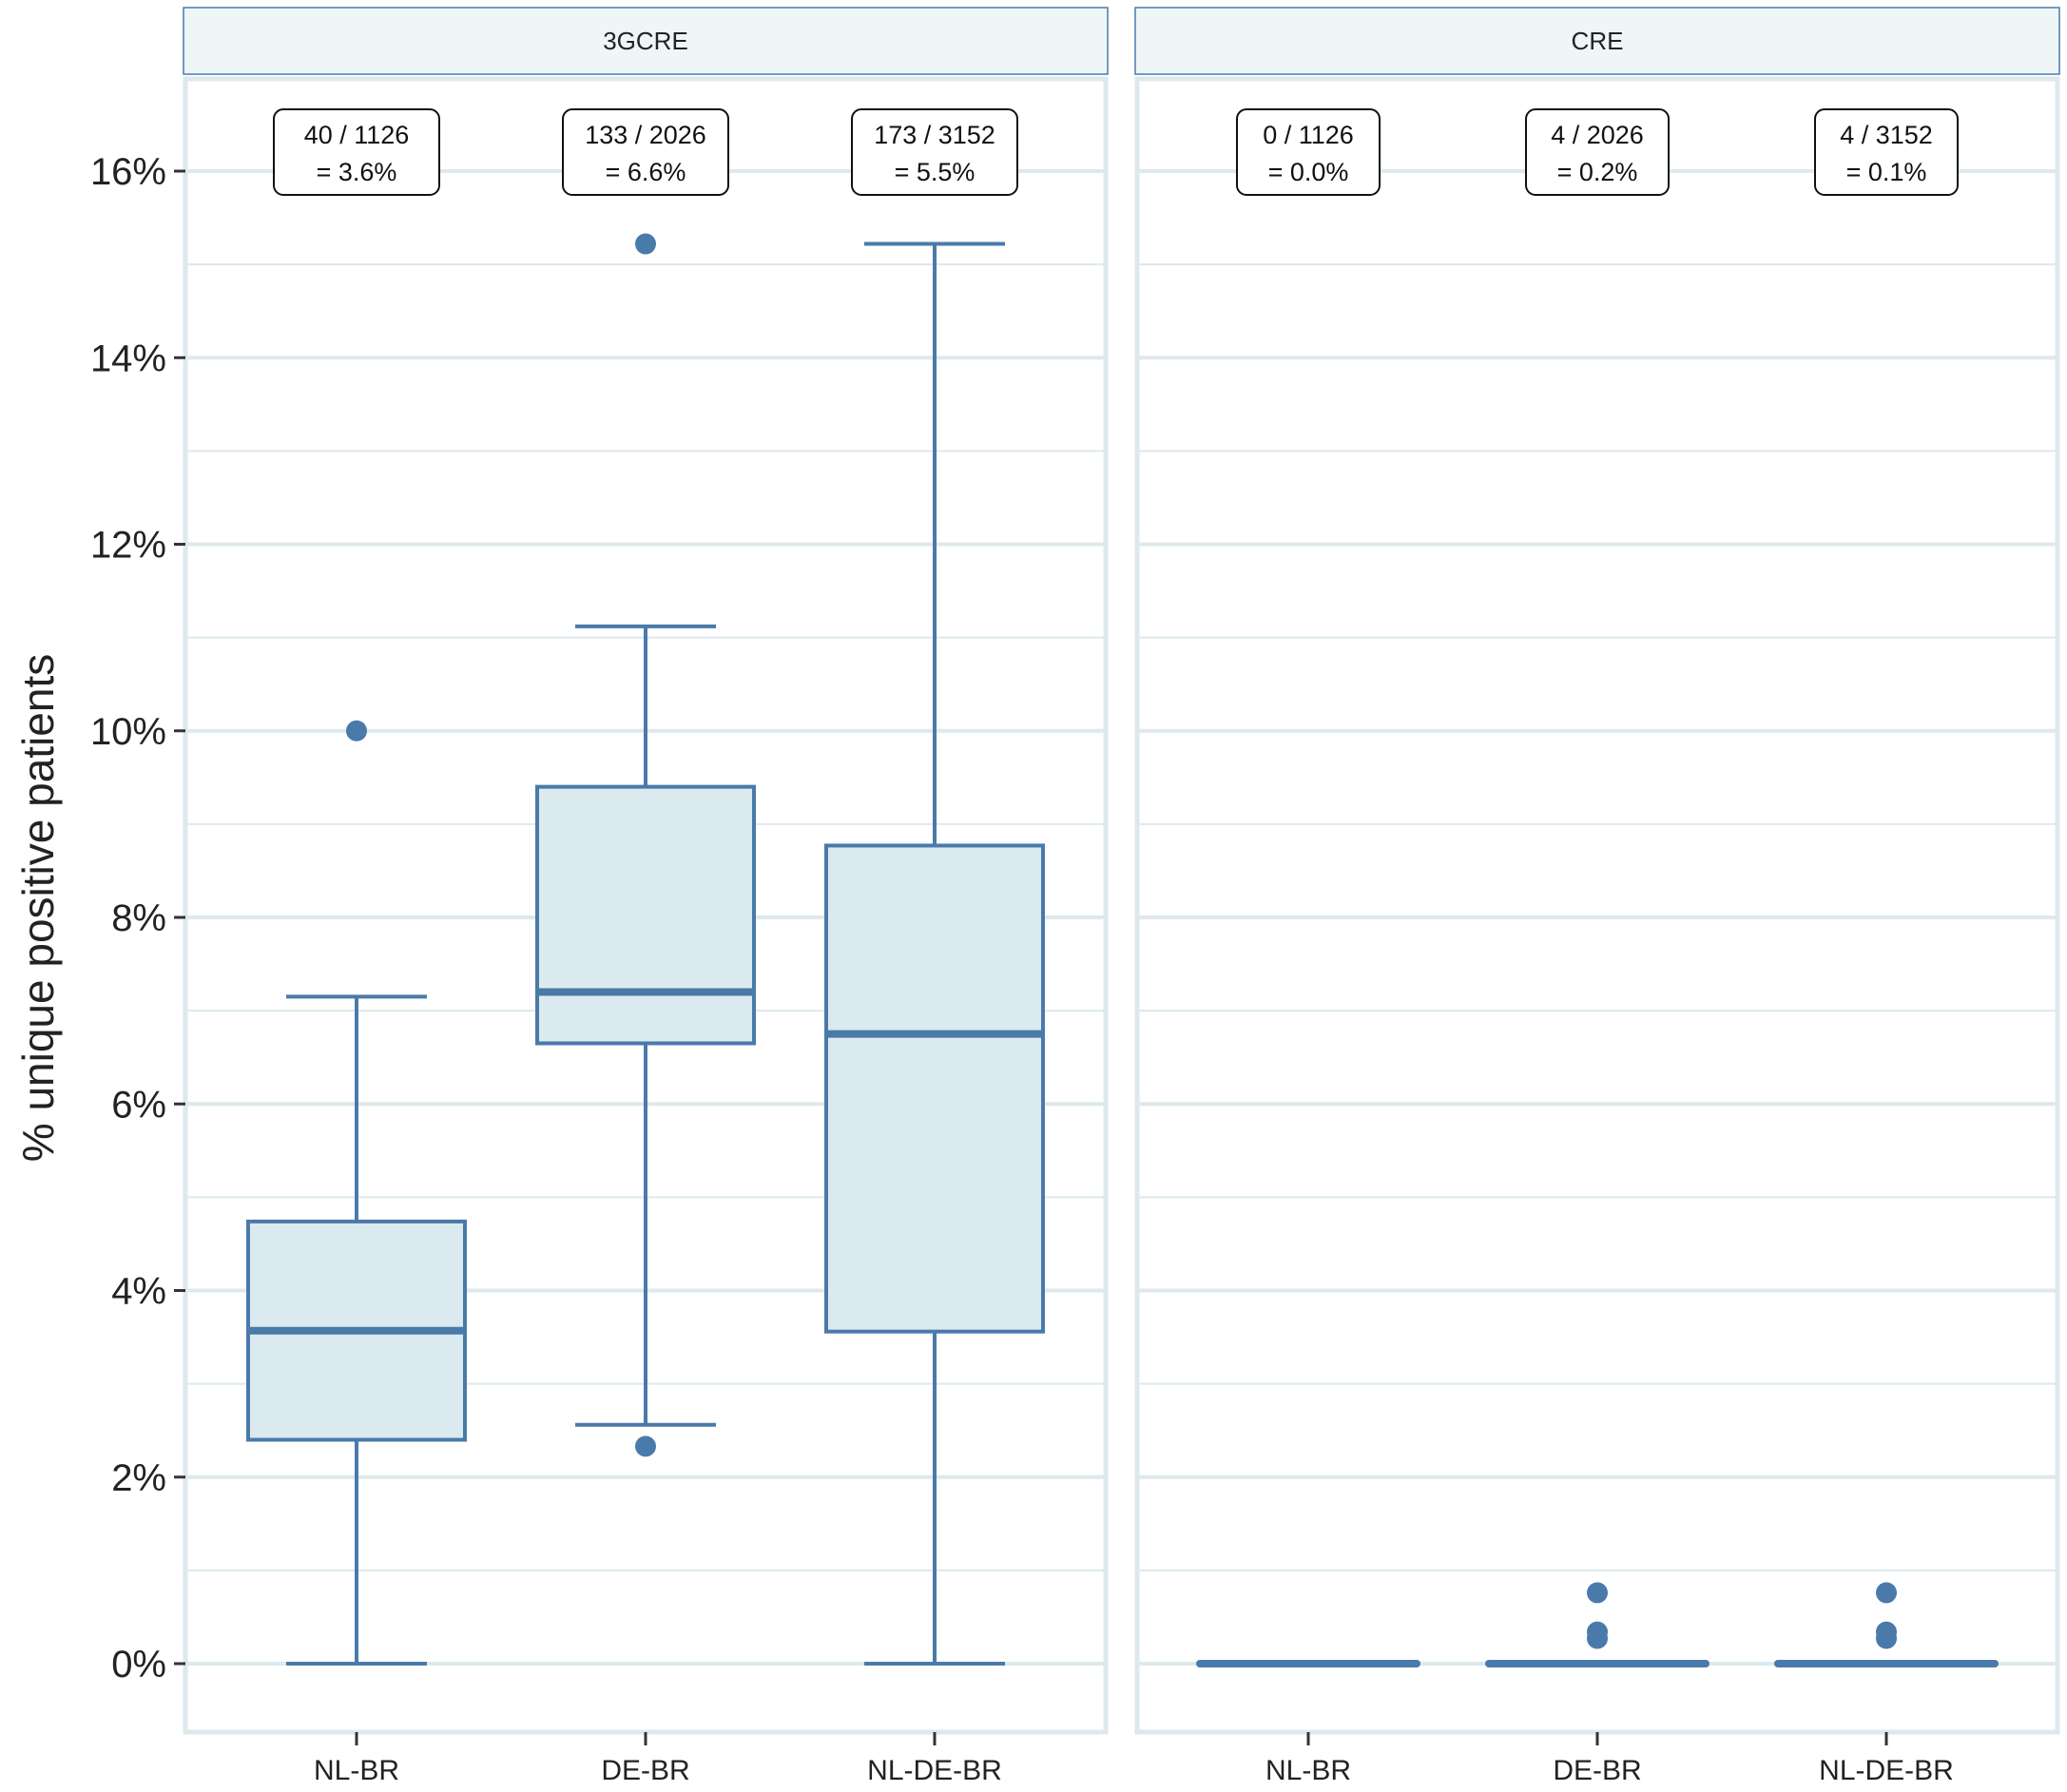 The height and width of the screenshot is (1792, 2067). I want to click on y-tick-label: 0%, so click(138, 1665).